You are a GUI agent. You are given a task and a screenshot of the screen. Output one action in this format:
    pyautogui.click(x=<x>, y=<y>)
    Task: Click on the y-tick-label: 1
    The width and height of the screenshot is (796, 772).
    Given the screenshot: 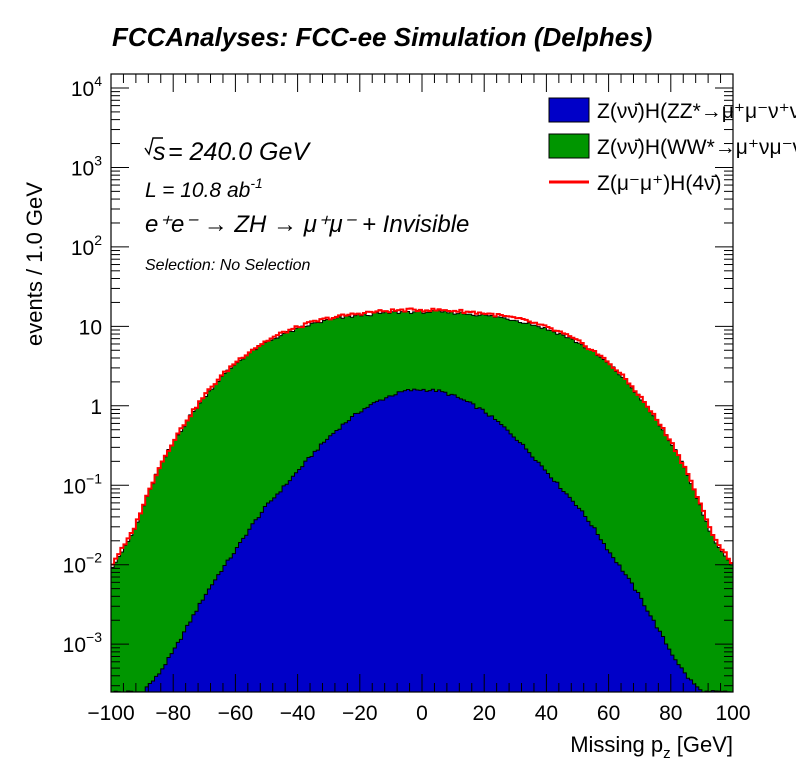 What is the action you would take?
    pyautogui.click(x=96, y=407)
    